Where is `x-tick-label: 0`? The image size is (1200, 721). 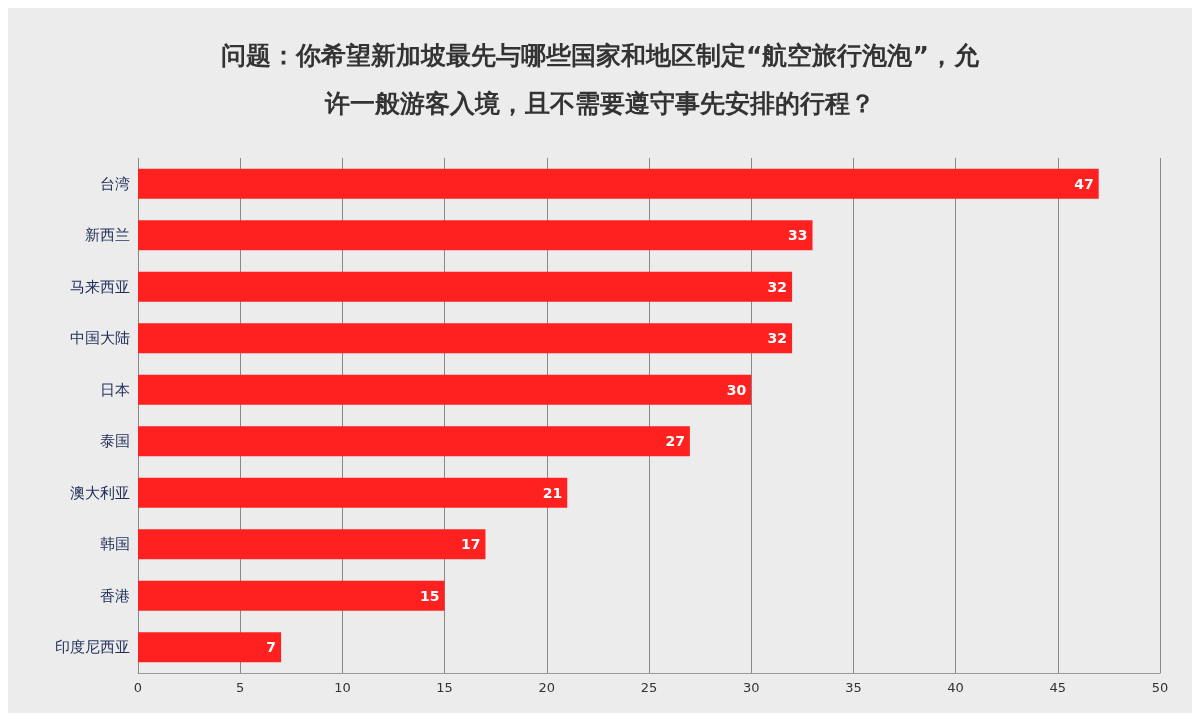
x-tick-label: 0 is located at coordinates (138, 687).